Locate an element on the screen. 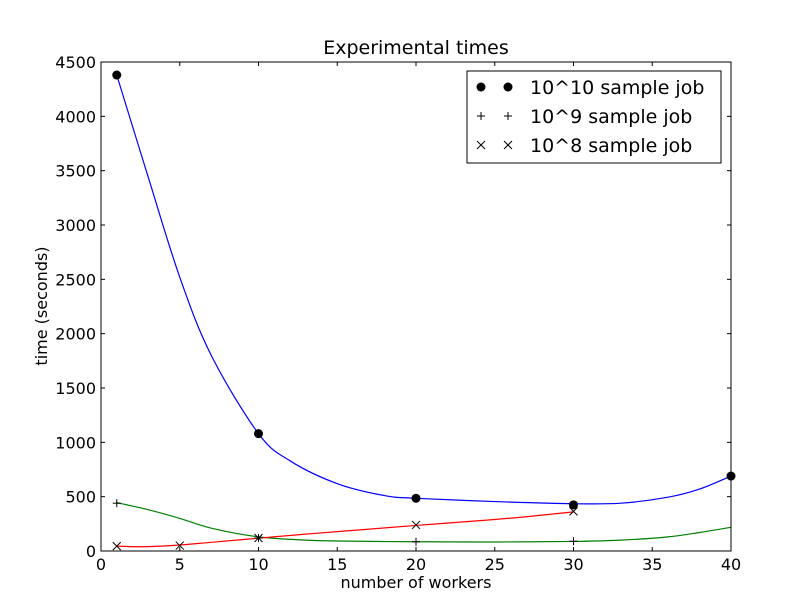 The image size is (812, 612). x-tick-label-25: 25 is located at coordinates (495, 564).